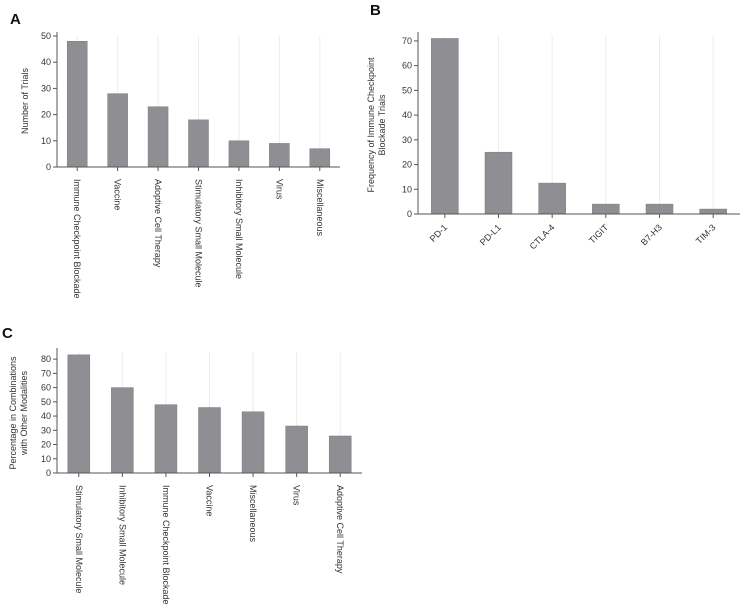 The image size is (746, 611). Describe the element at coordinates (498, 183) in the screenshot. I see `bar-pd-l1` at that location.